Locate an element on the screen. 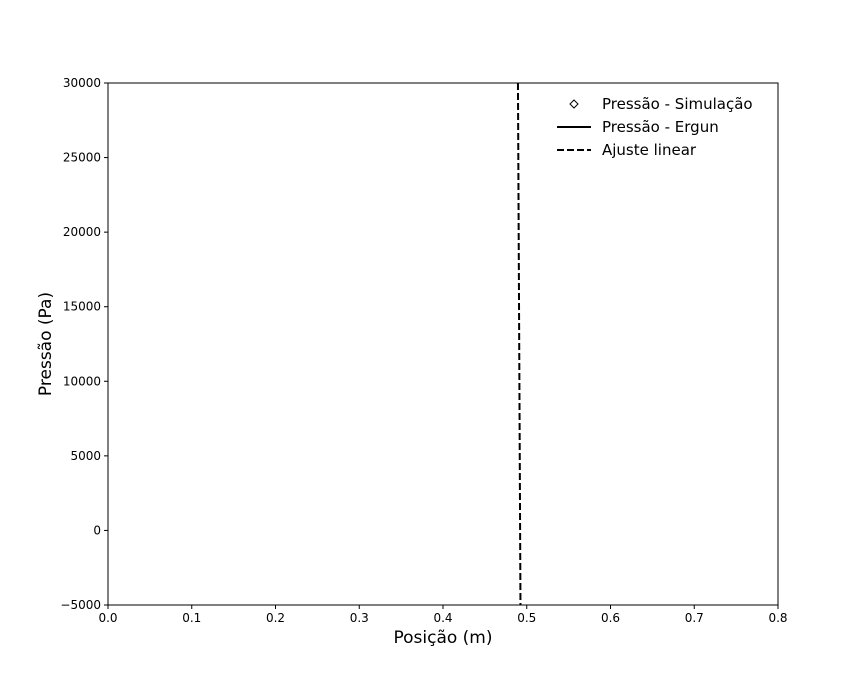 This screenshot has width=864, height=691. y-tick-label: 25000 is located at coordinates (82, 158).